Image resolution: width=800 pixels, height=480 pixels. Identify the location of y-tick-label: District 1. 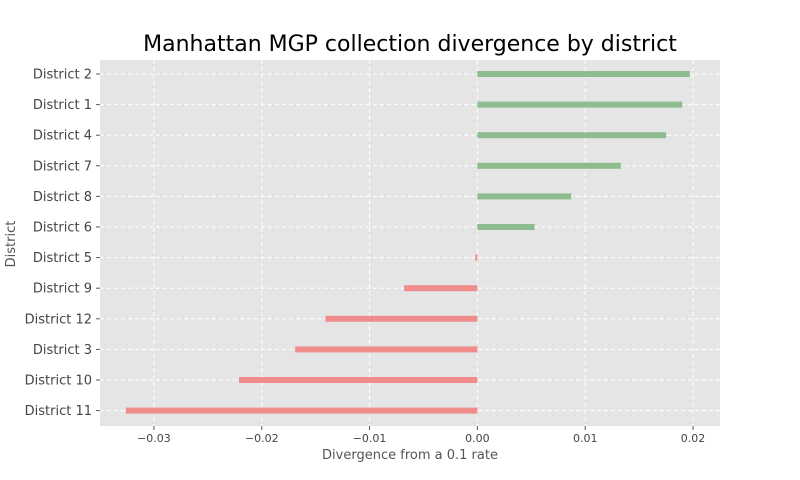
(62, 105).